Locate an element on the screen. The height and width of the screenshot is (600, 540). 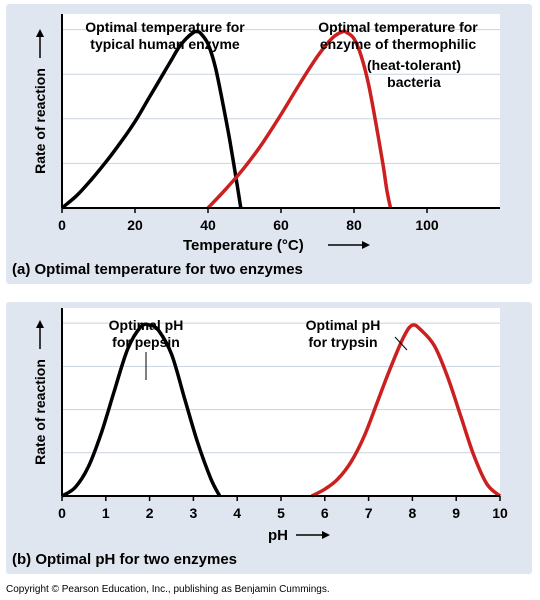
panel-b-caption: (b) Optimal pH for two enzymes is located at coordinates (124, 559).